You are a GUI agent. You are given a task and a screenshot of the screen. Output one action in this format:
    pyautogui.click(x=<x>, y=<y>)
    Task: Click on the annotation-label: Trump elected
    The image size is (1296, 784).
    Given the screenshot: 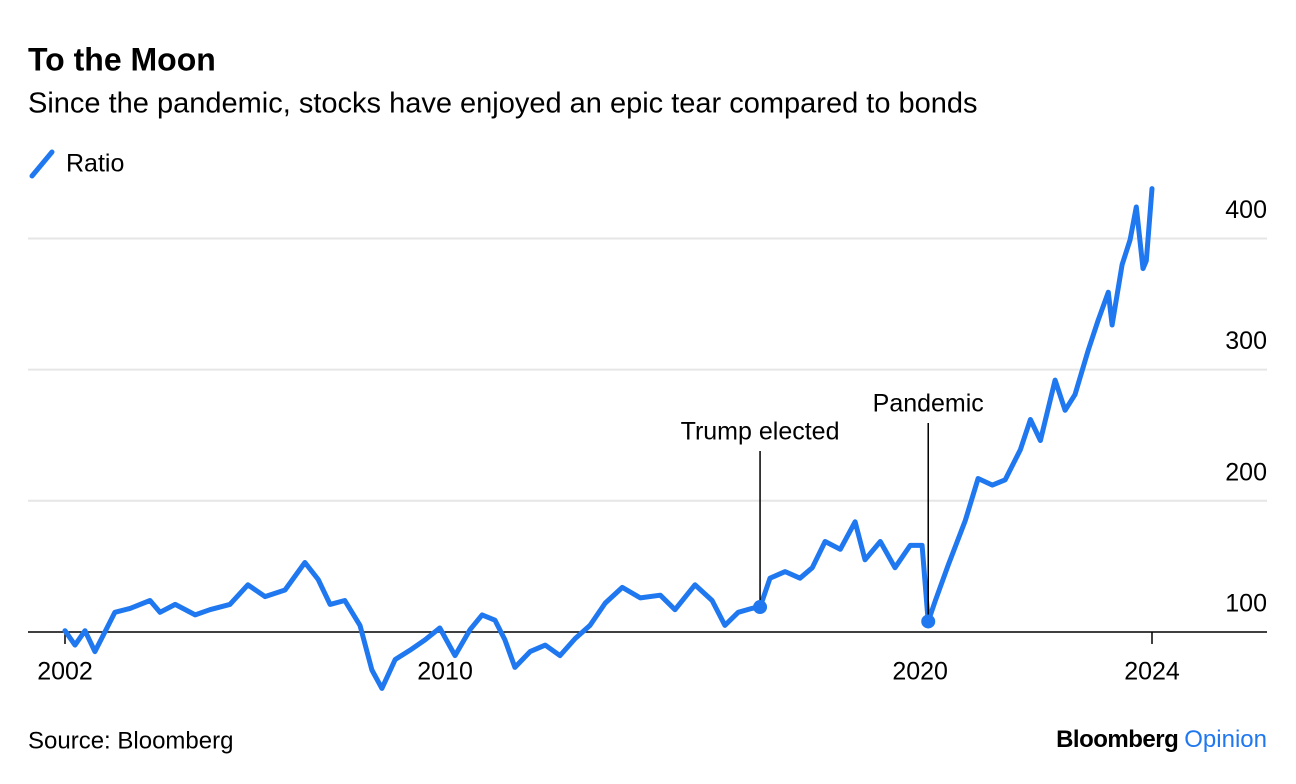 What is the action you would take?
    pyautogui.click(x=760, y=432)
    